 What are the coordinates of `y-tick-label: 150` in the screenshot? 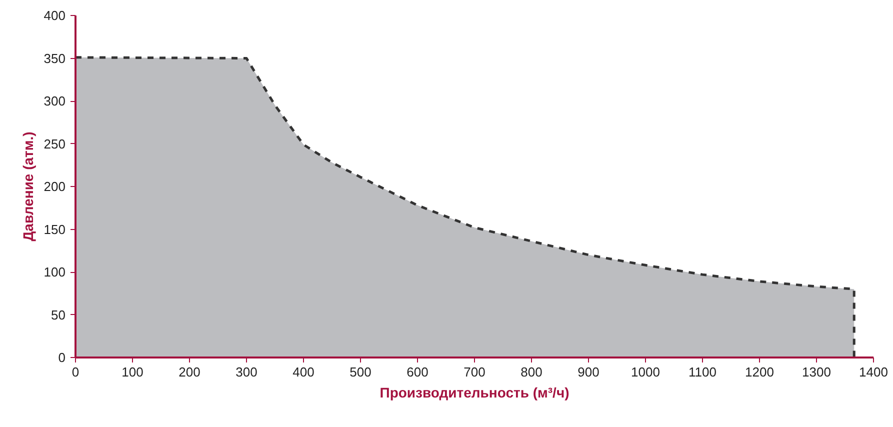 It's located at (55, 229).